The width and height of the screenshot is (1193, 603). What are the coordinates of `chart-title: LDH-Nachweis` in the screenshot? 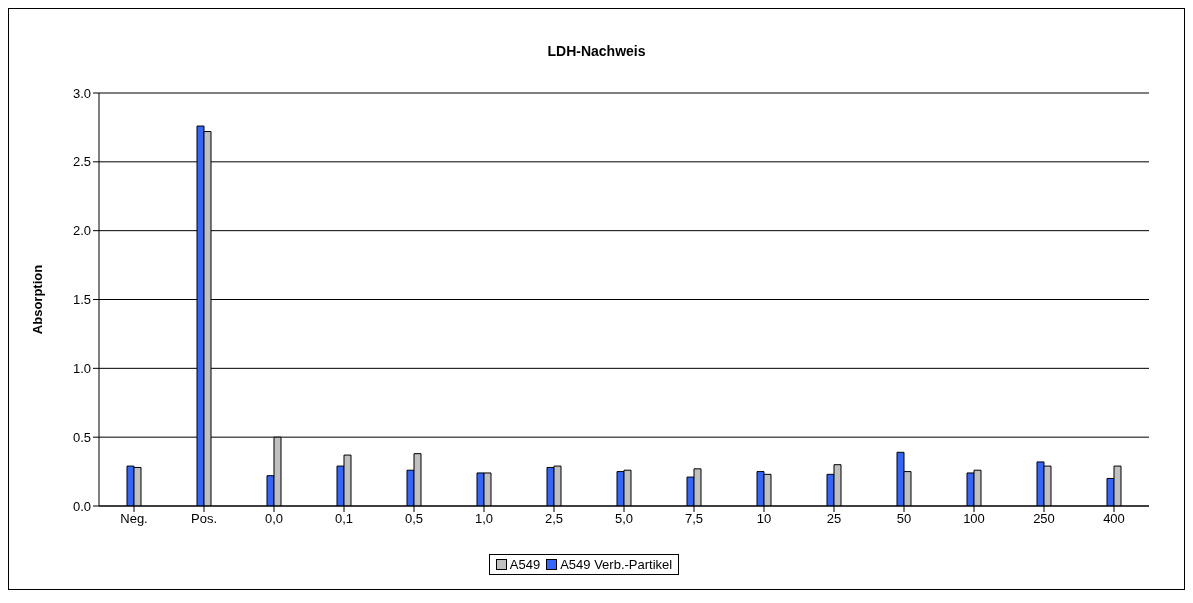 It's located at (596, 52).